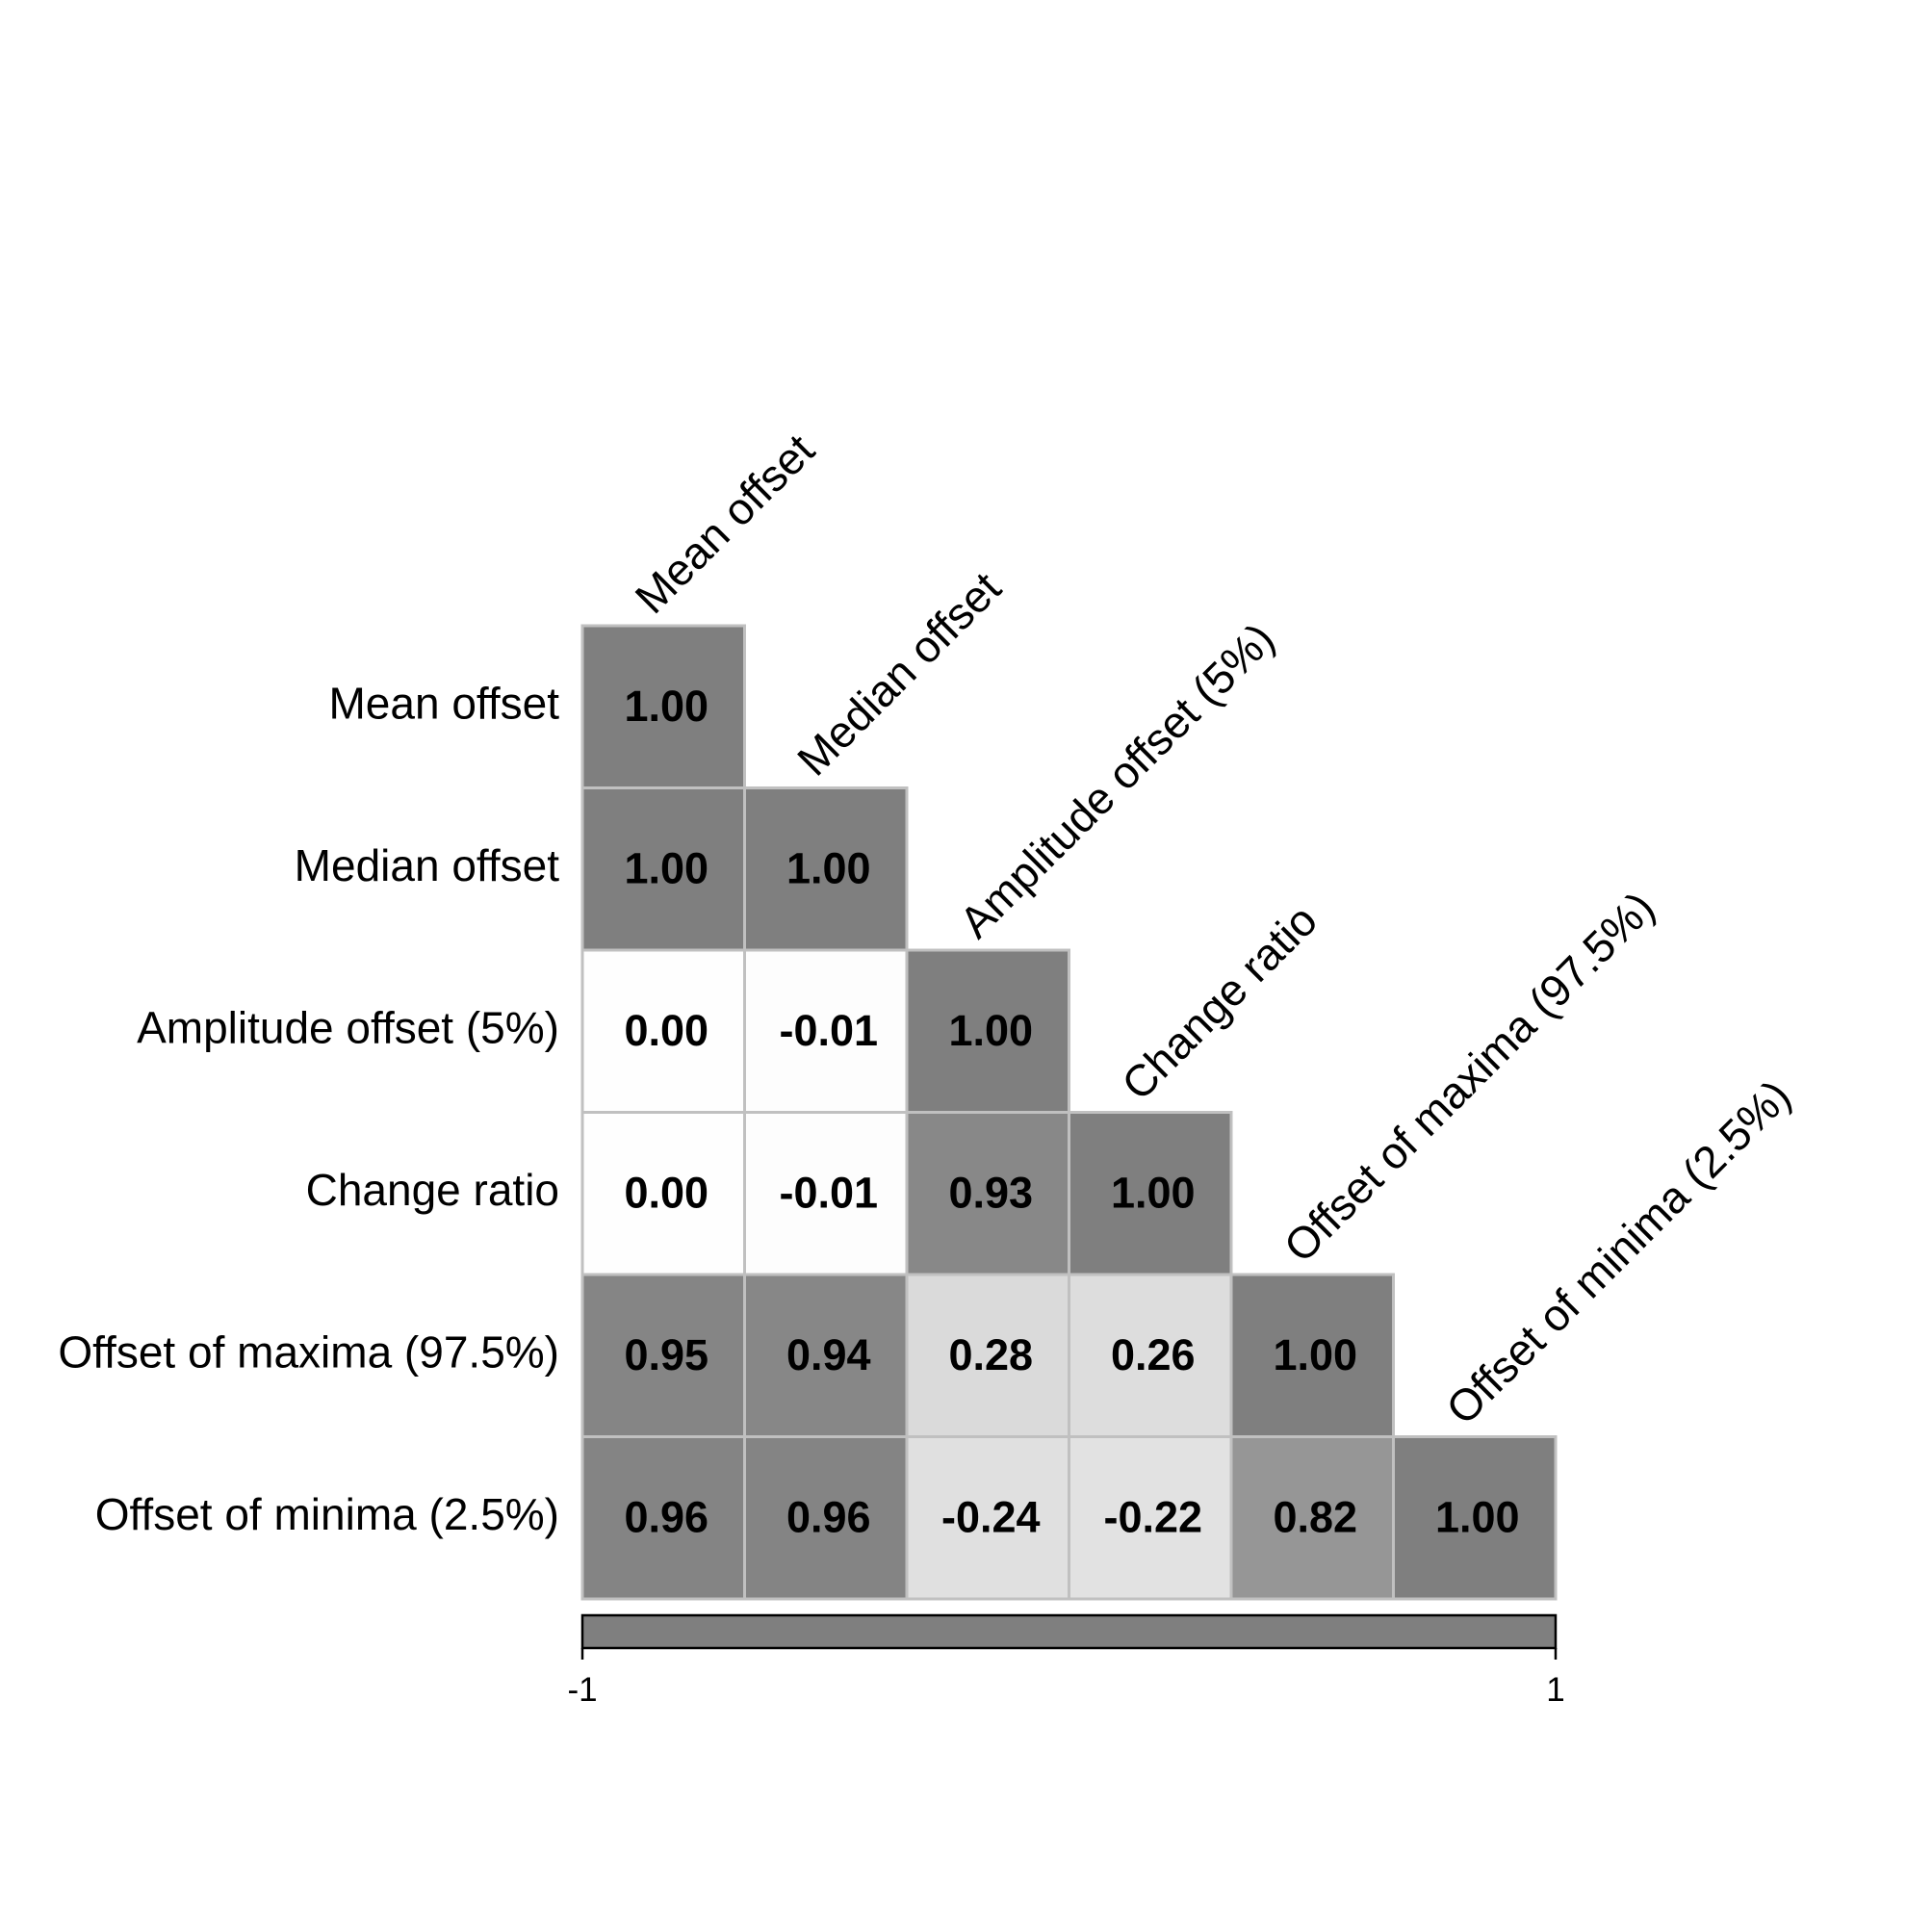 Image resolution: width=1932 pixels, height=1932 pixels. I want to click on colorbar-tick-label: -1, so click(582, 1690).